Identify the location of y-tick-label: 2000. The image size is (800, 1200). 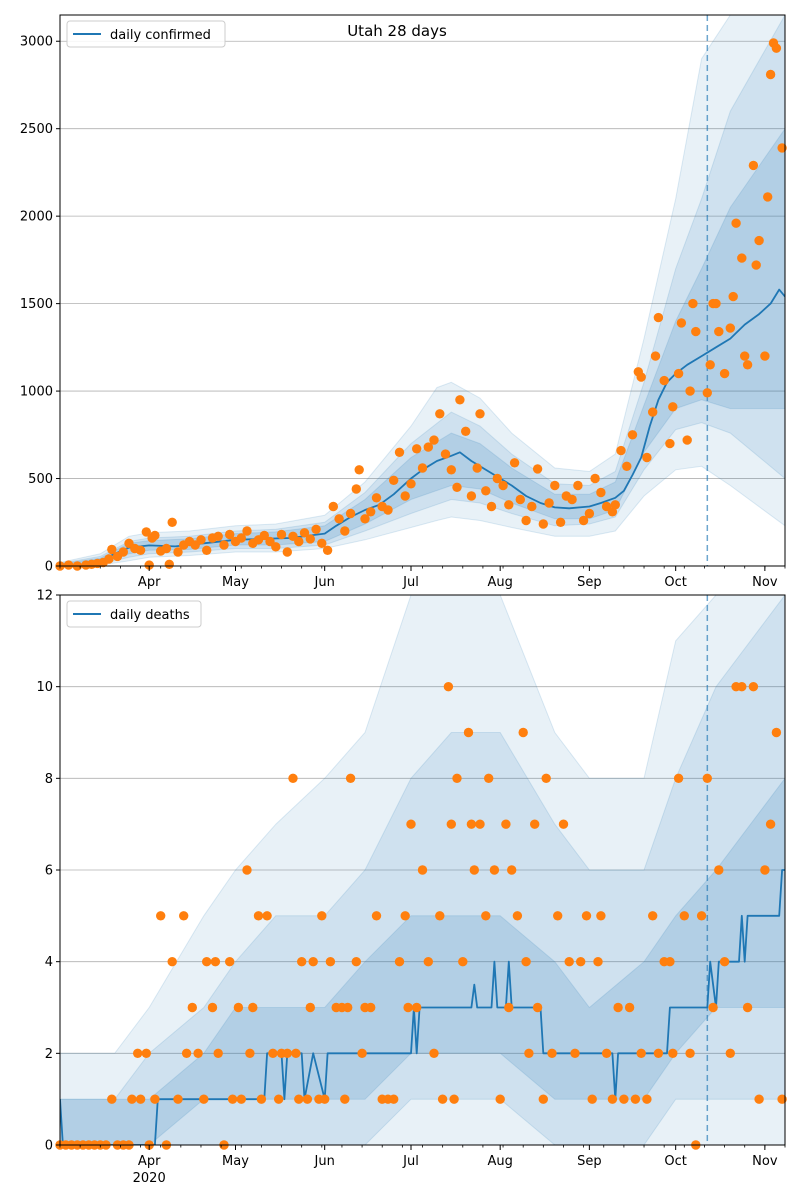
(36, 217).